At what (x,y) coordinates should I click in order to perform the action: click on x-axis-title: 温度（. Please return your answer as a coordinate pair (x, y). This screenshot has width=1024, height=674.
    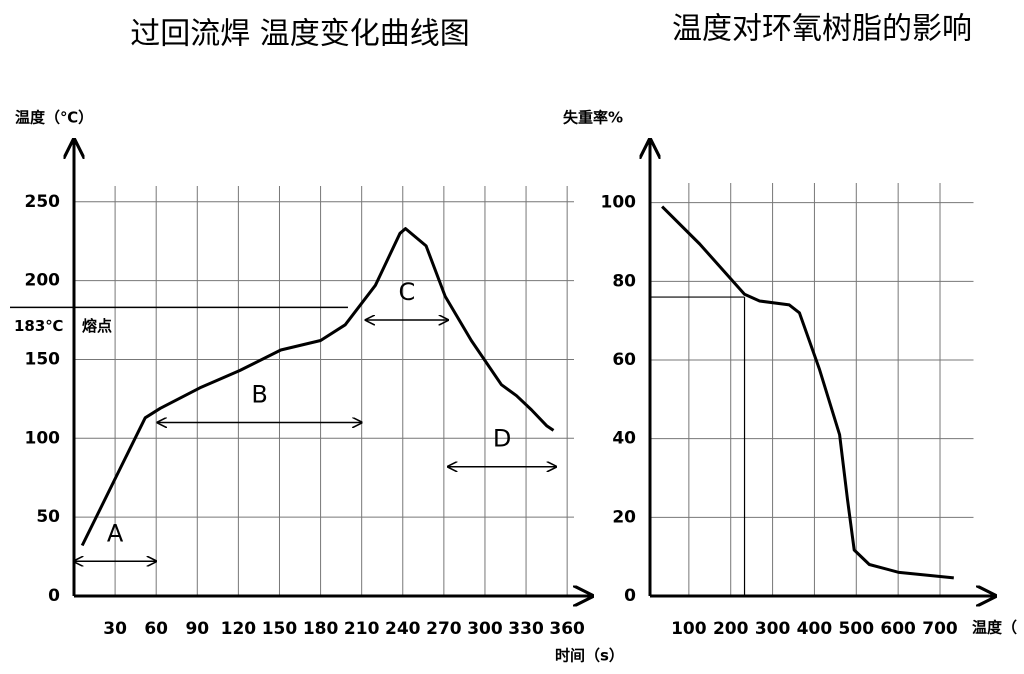
    Looking at the image, I should click on (994, 628).